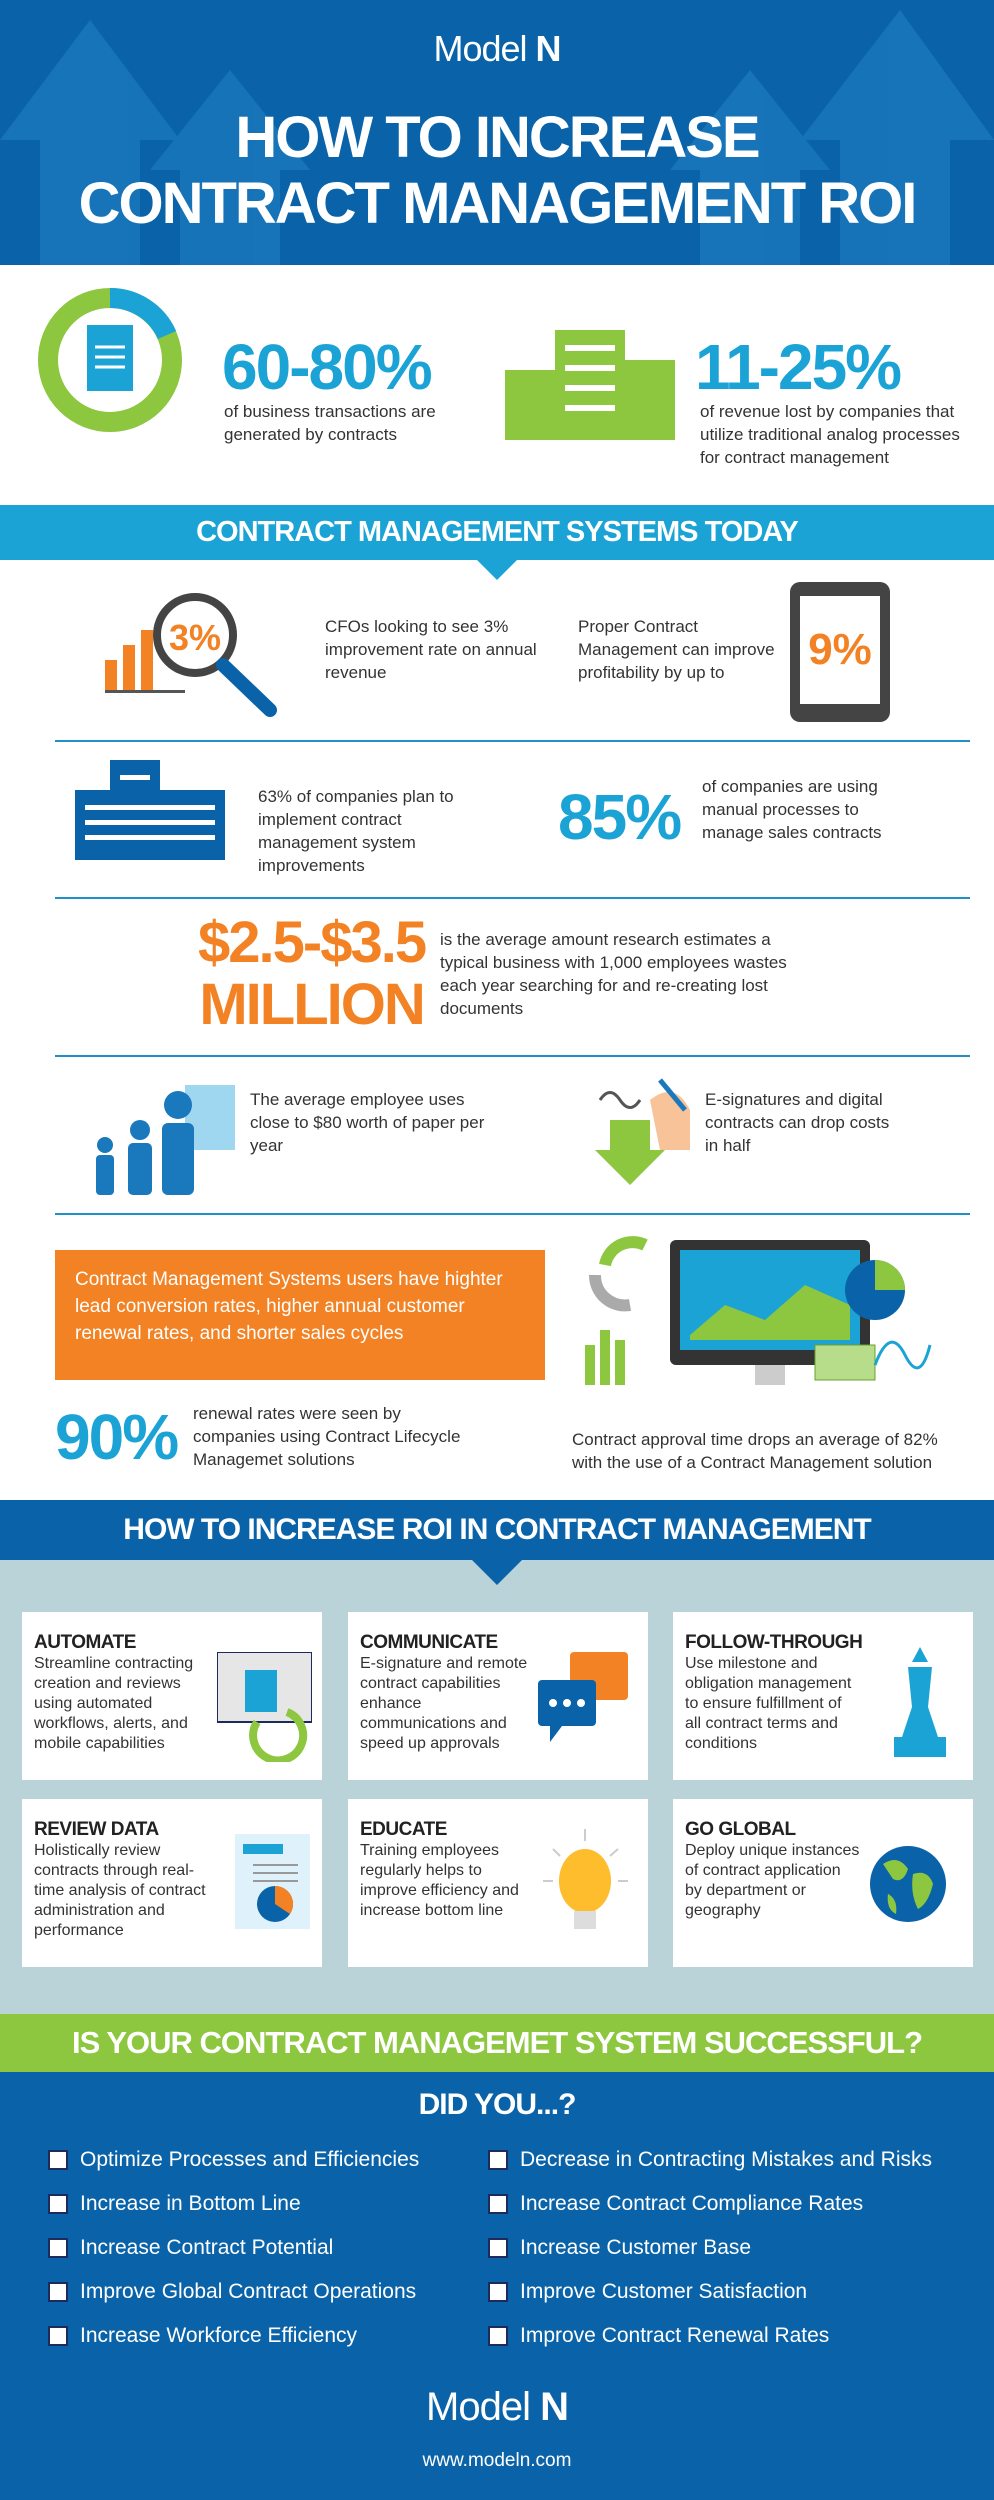 This screenshot has width=994, height=2500. What do you see at coordinates (272, 1881) in the screenshot?
I see `report-pie-icon` at bounding box center [272, 1881].